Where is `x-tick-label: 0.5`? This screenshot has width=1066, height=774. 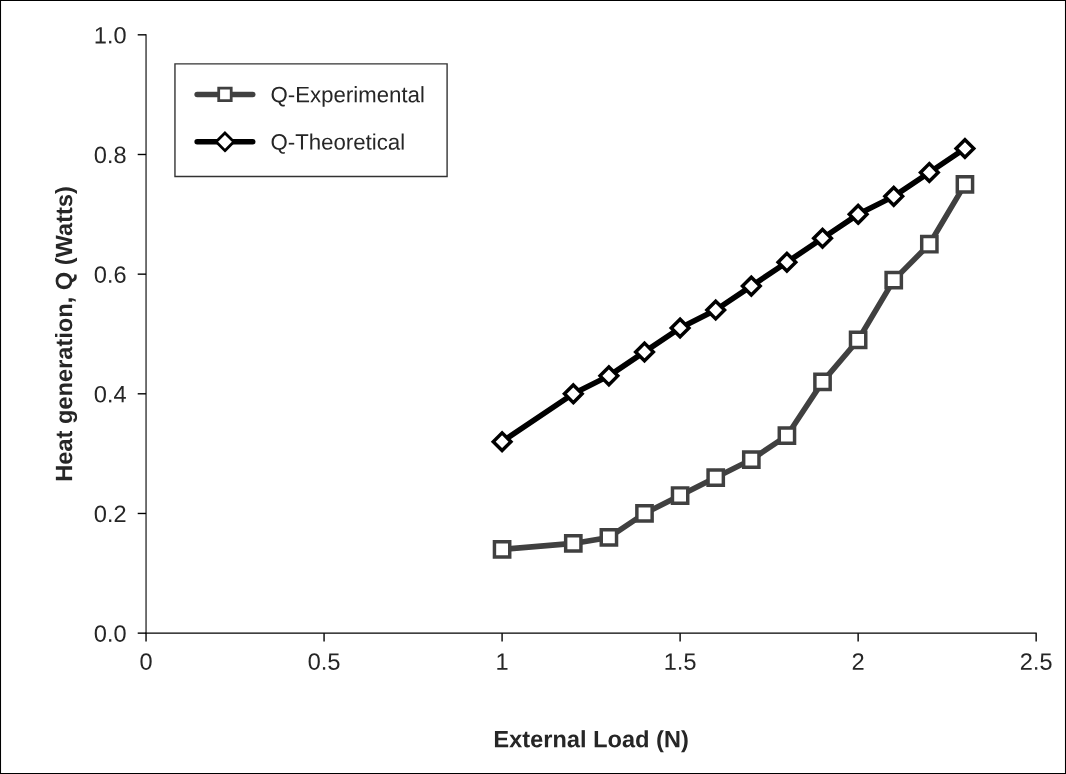
x-tick-label: 0.5 is located at coordinates (324, 661).